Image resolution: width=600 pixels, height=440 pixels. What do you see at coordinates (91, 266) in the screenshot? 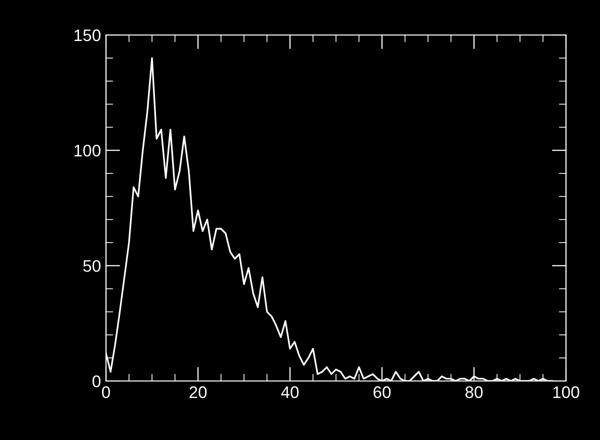
I see `y-tick-label: 50` at bounding box center [91, 266].